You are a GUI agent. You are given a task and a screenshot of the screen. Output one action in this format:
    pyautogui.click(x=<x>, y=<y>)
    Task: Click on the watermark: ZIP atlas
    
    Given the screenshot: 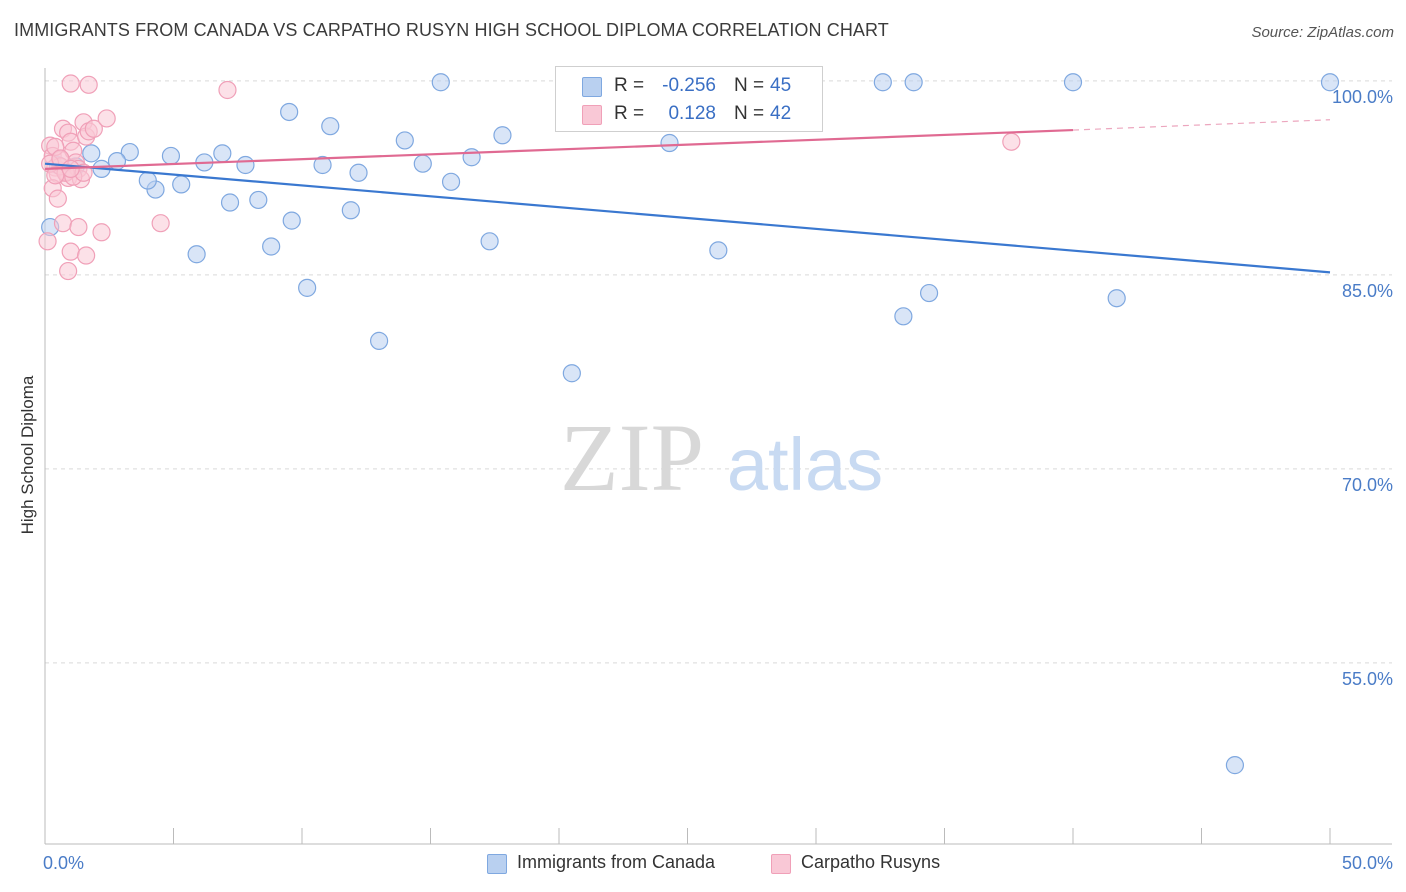 What is the action you would take?
    pyautogui.click(x=721, y=457)
    